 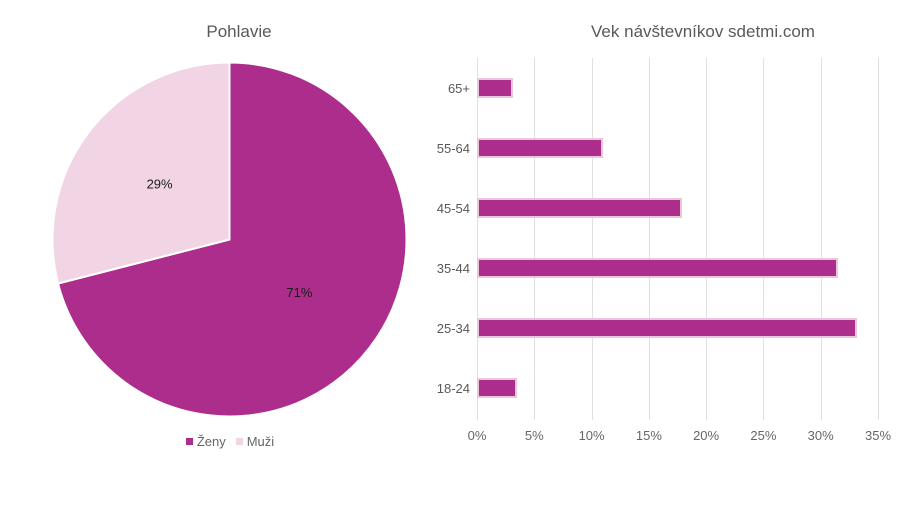 I want to click on x-tick-label: 10%, so click(x=591, y=435).